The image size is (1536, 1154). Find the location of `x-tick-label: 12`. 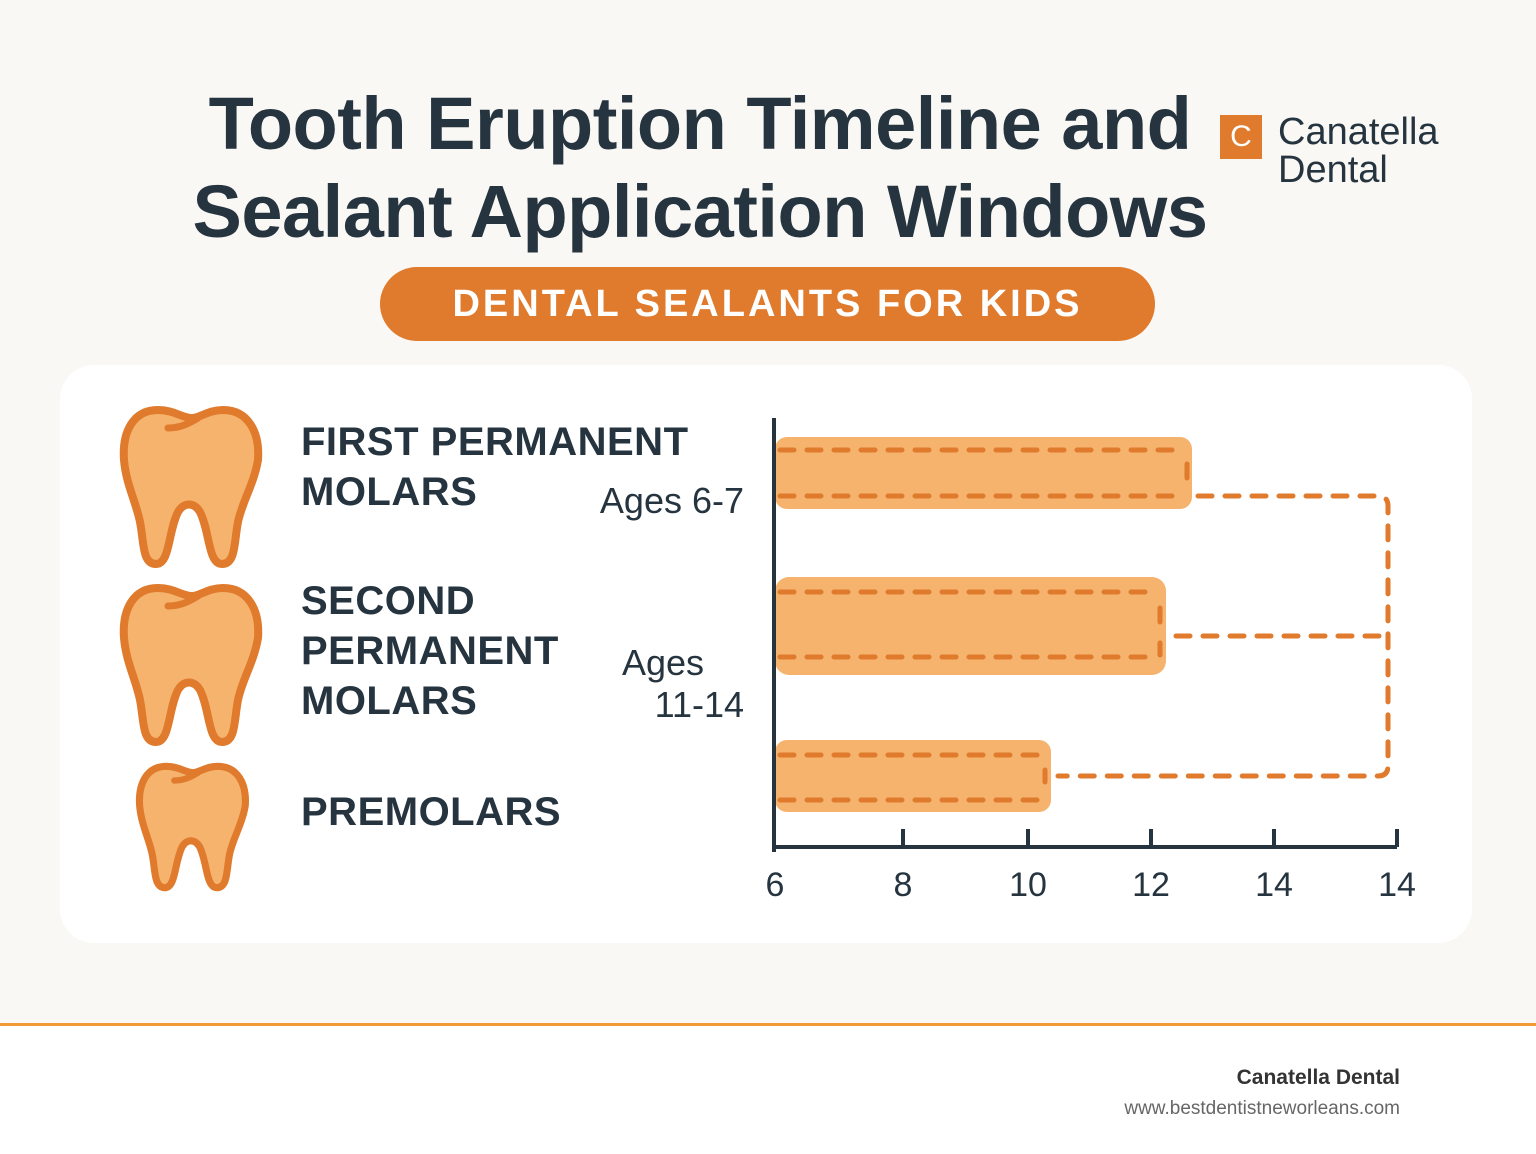

x-tick-label: 12 is located at coordinates (1151, 885).